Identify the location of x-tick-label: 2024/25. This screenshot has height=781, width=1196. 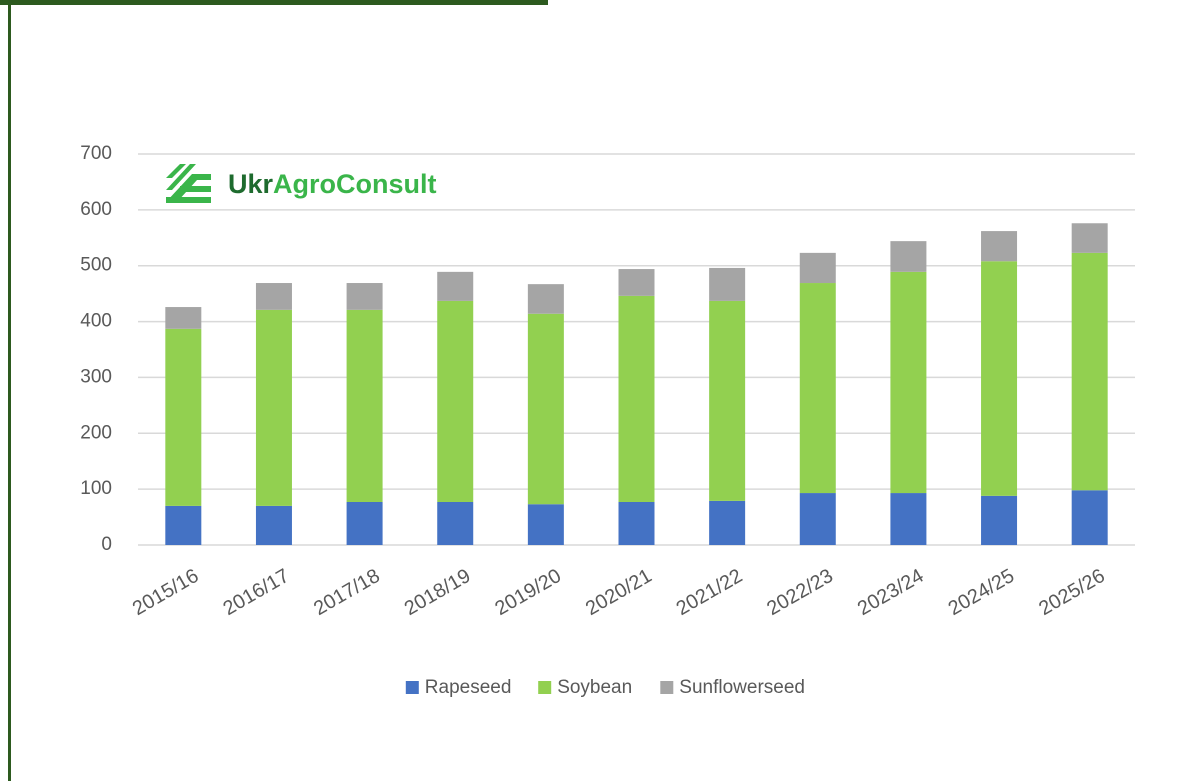
(982, 592).